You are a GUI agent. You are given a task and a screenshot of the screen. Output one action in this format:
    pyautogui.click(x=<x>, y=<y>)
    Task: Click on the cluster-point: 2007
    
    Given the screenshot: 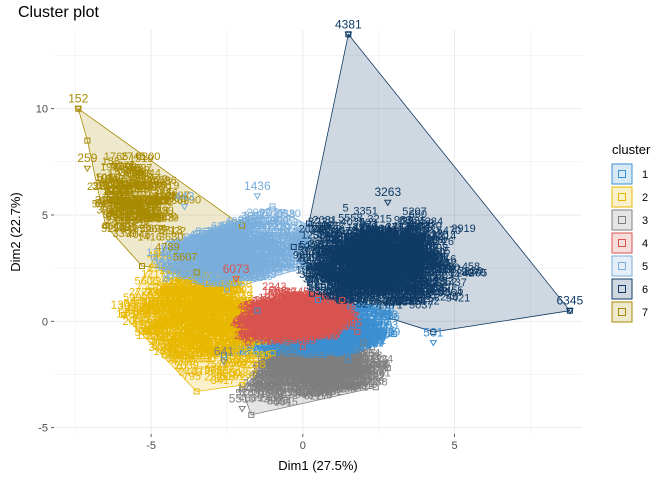 What is the action you would take?
    pyautogui.click(x=332, y=380)
    